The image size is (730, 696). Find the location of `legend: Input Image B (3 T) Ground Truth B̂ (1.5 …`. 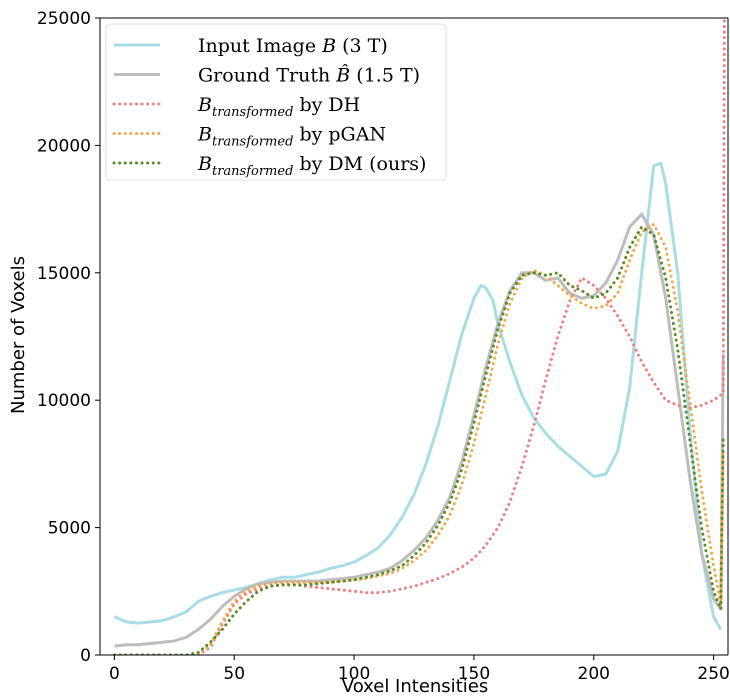

legend: Input Image B (3 T) Ground Truth B̂ (1.5 … is located at coordinates (276, 102).